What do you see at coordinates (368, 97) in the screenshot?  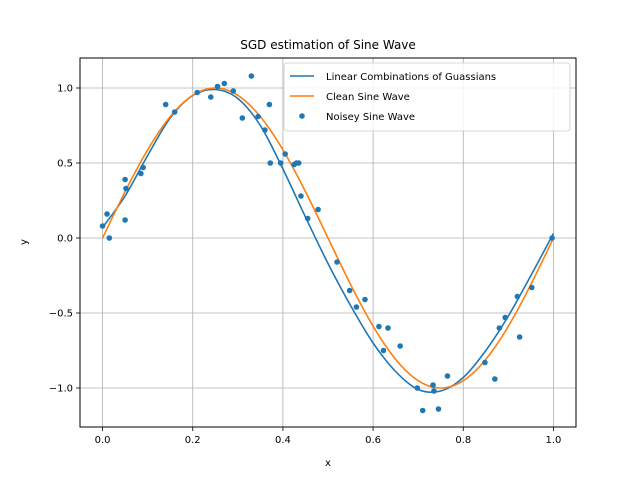 I see `legend-entry-label: Clean Sine Wave` at bounding box center [368, 97].